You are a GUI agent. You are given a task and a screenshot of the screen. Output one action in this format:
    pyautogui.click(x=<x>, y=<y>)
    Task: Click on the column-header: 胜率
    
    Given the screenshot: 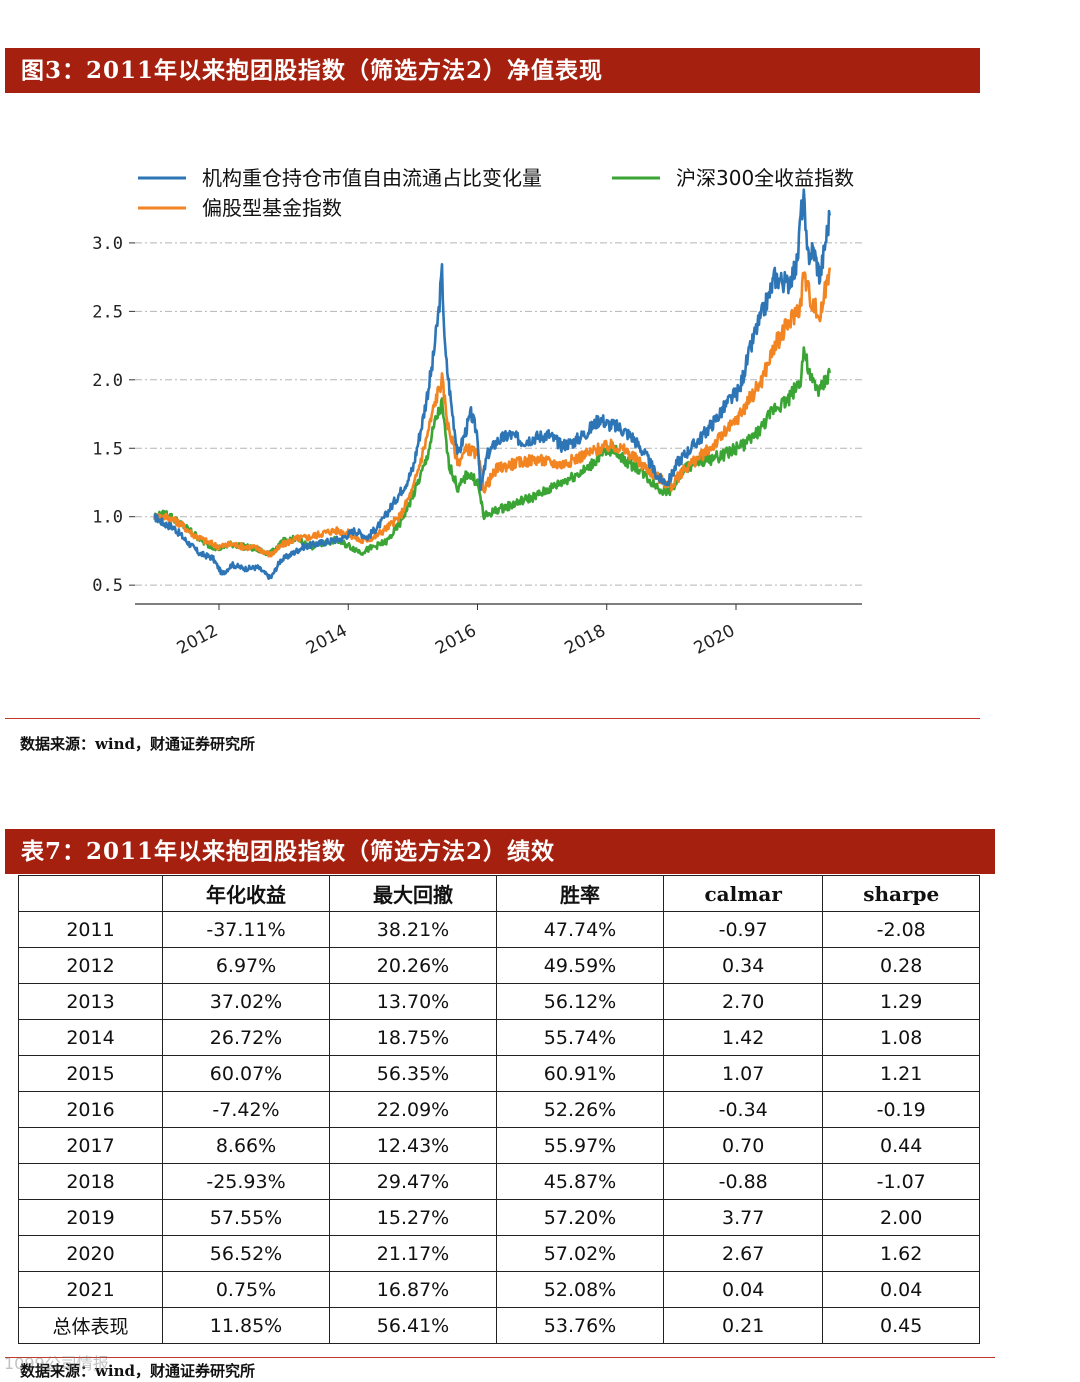 What is the action you would take?
    pyautogui.click(x=580, y=893)
    